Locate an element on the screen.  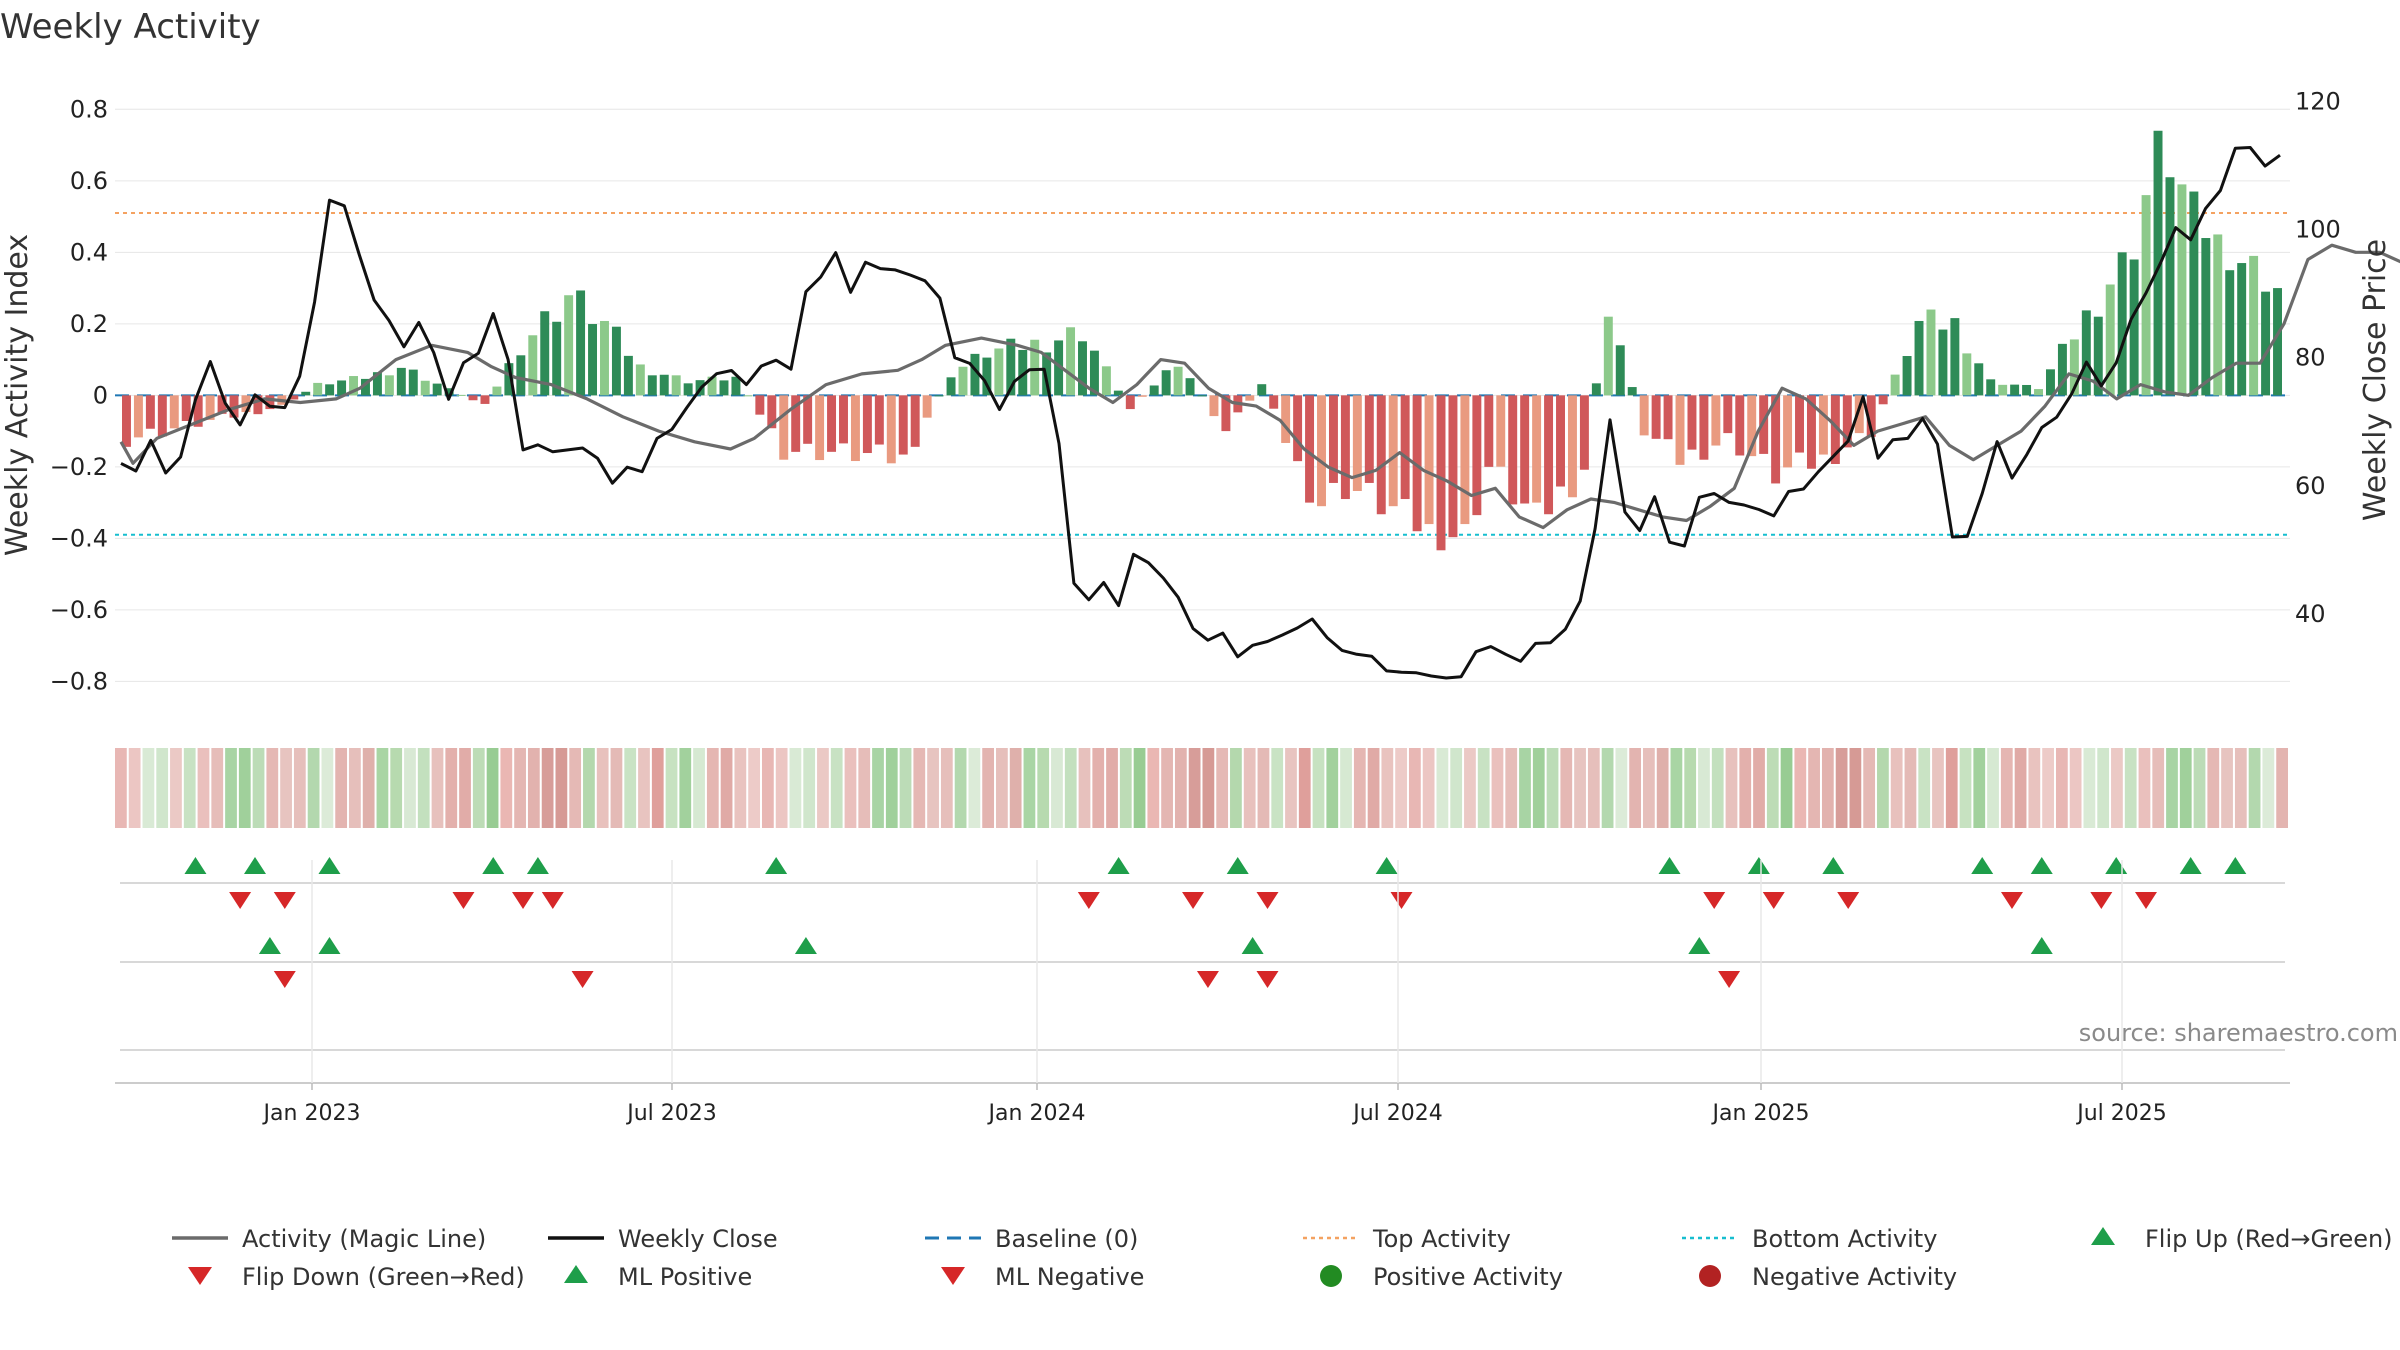
legend-label: Weekly Close is located at coordinates (698, 1239).